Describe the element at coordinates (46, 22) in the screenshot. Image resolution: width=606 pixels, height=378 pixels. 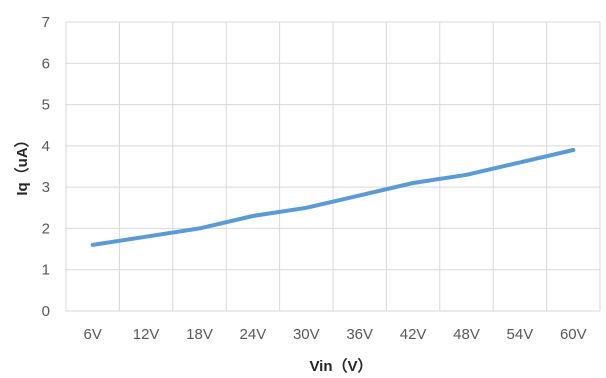
I see `y-tick-label: 7` at that location.